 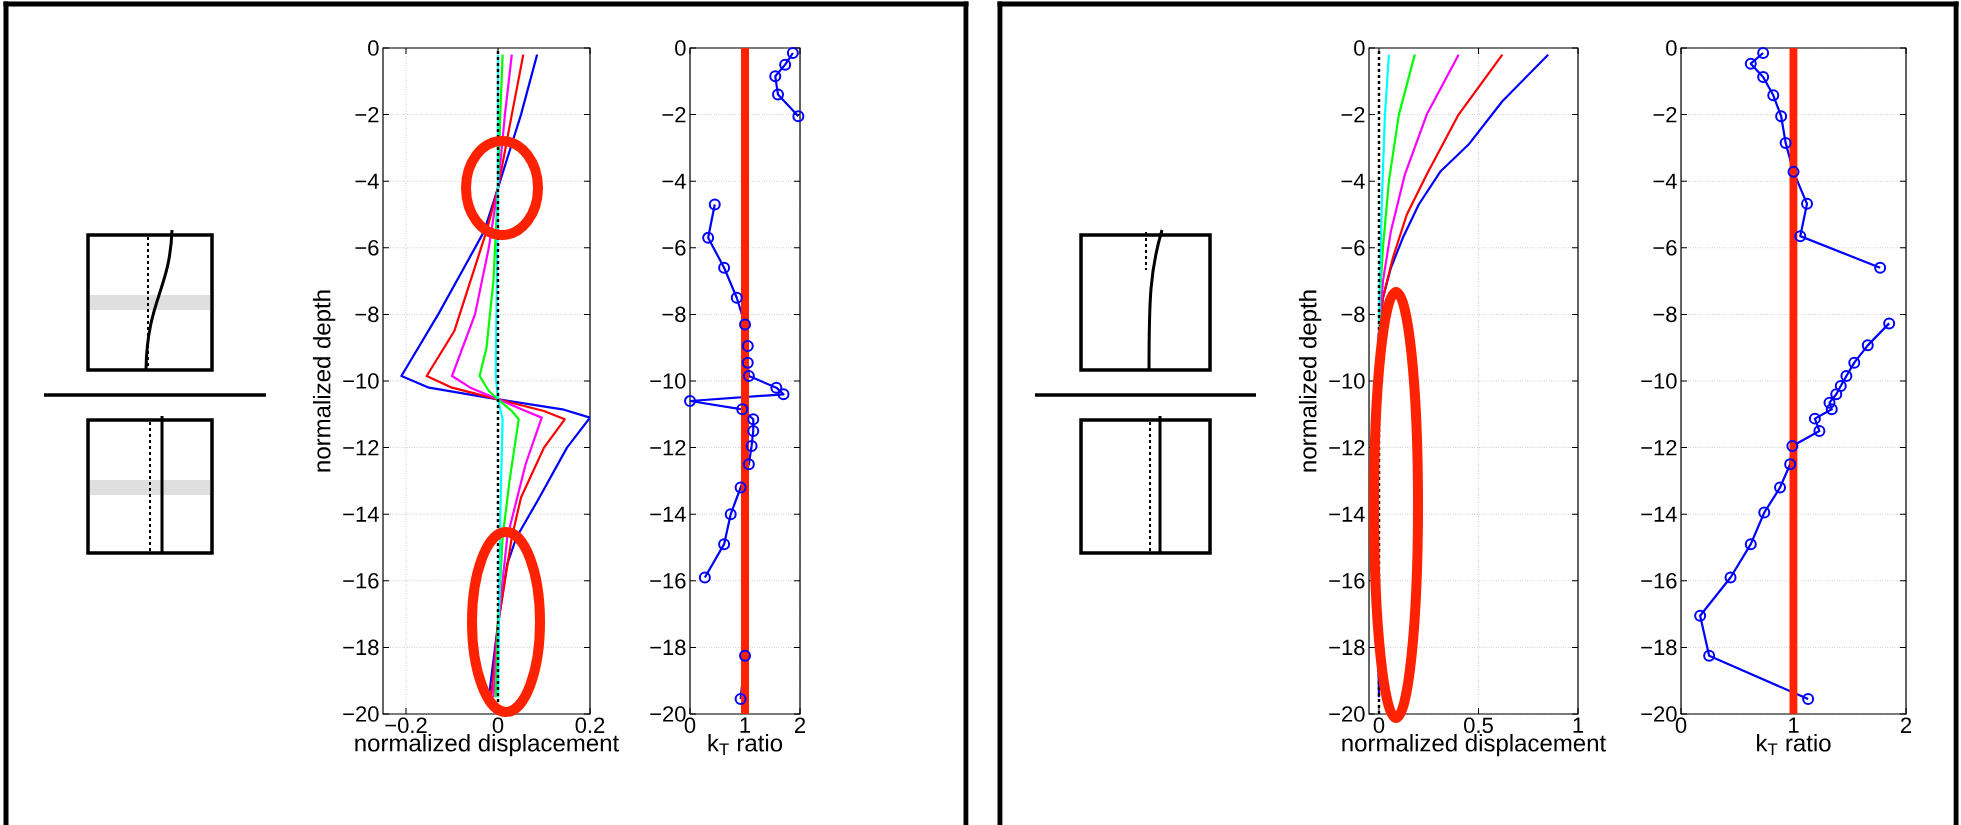 What do you see at coordinates (1478, 725) in the screenshot?
I see `x-tick-label: 0.5` at bounding box center [1478, 725].